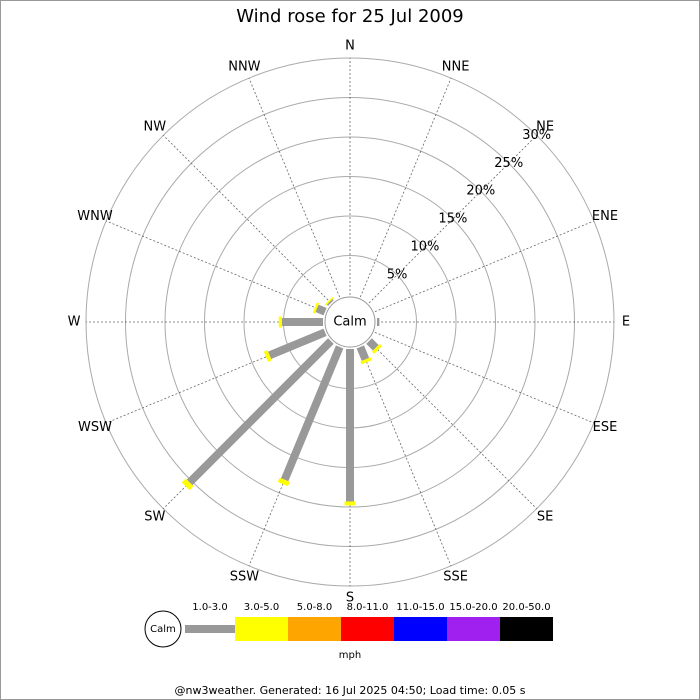  Describe the element at coordinates (456, 67) in the screenshot. I see `direction-label: NNE` at that location.